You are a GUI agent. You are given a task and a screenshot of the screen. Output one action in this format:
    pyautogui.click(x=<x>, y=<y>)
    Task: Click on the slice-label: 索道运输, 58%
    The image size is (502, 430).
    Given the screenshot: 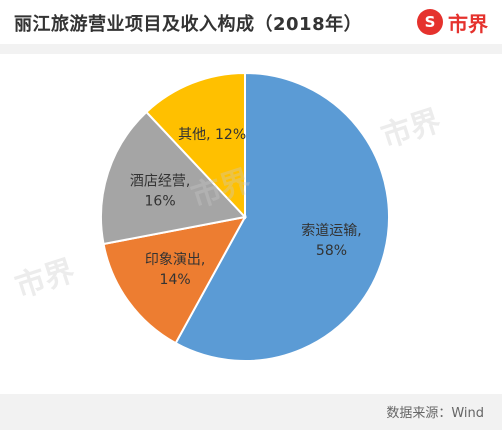 What is the action you would take?
    pyautogui.click(x=331, y=240)
    